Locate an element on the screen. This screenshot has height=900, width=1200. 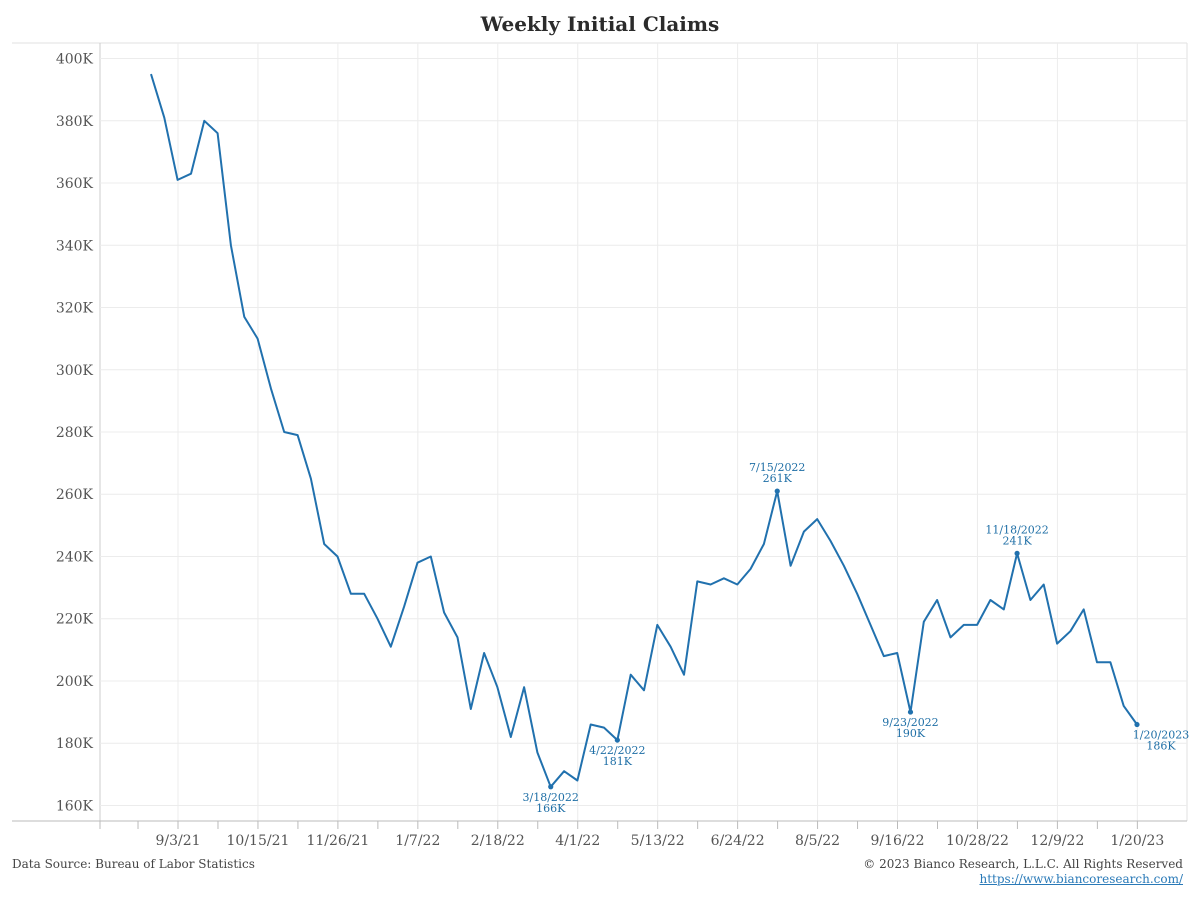
annotation-value: 241K is located at coordinates (1017, 540).